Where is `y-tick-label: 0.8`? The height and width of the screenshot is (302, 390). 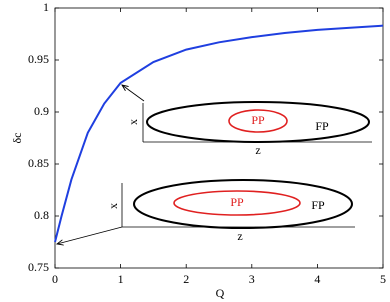
y-tick-label: 0.8 is located at coordinates (41, 215).